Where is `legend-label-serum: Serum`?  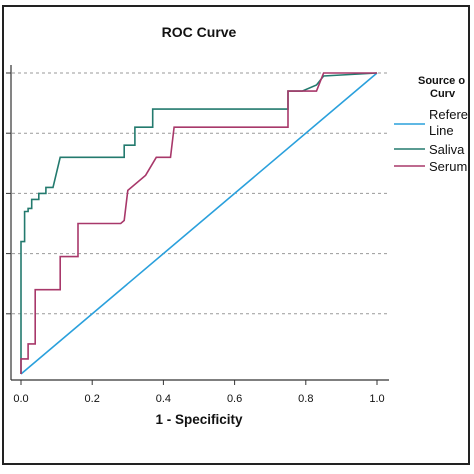
legend-label-serum: Serum is located at coordinates (448, 166).